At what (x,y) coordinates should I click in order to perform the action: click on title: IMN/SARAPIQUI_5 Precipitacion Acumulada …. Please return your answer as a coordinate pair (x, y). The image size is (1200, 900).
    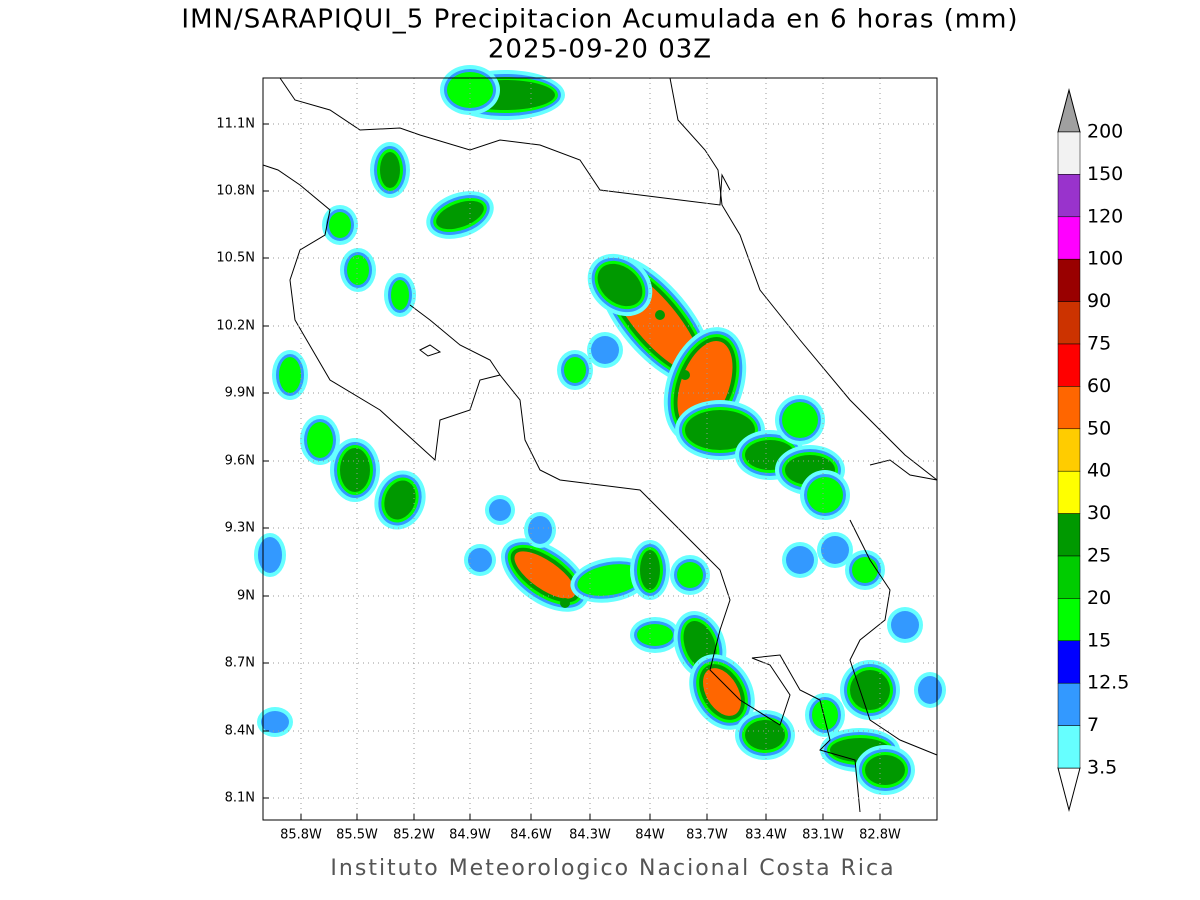
    Looking at the image, I should click on (599, 20).